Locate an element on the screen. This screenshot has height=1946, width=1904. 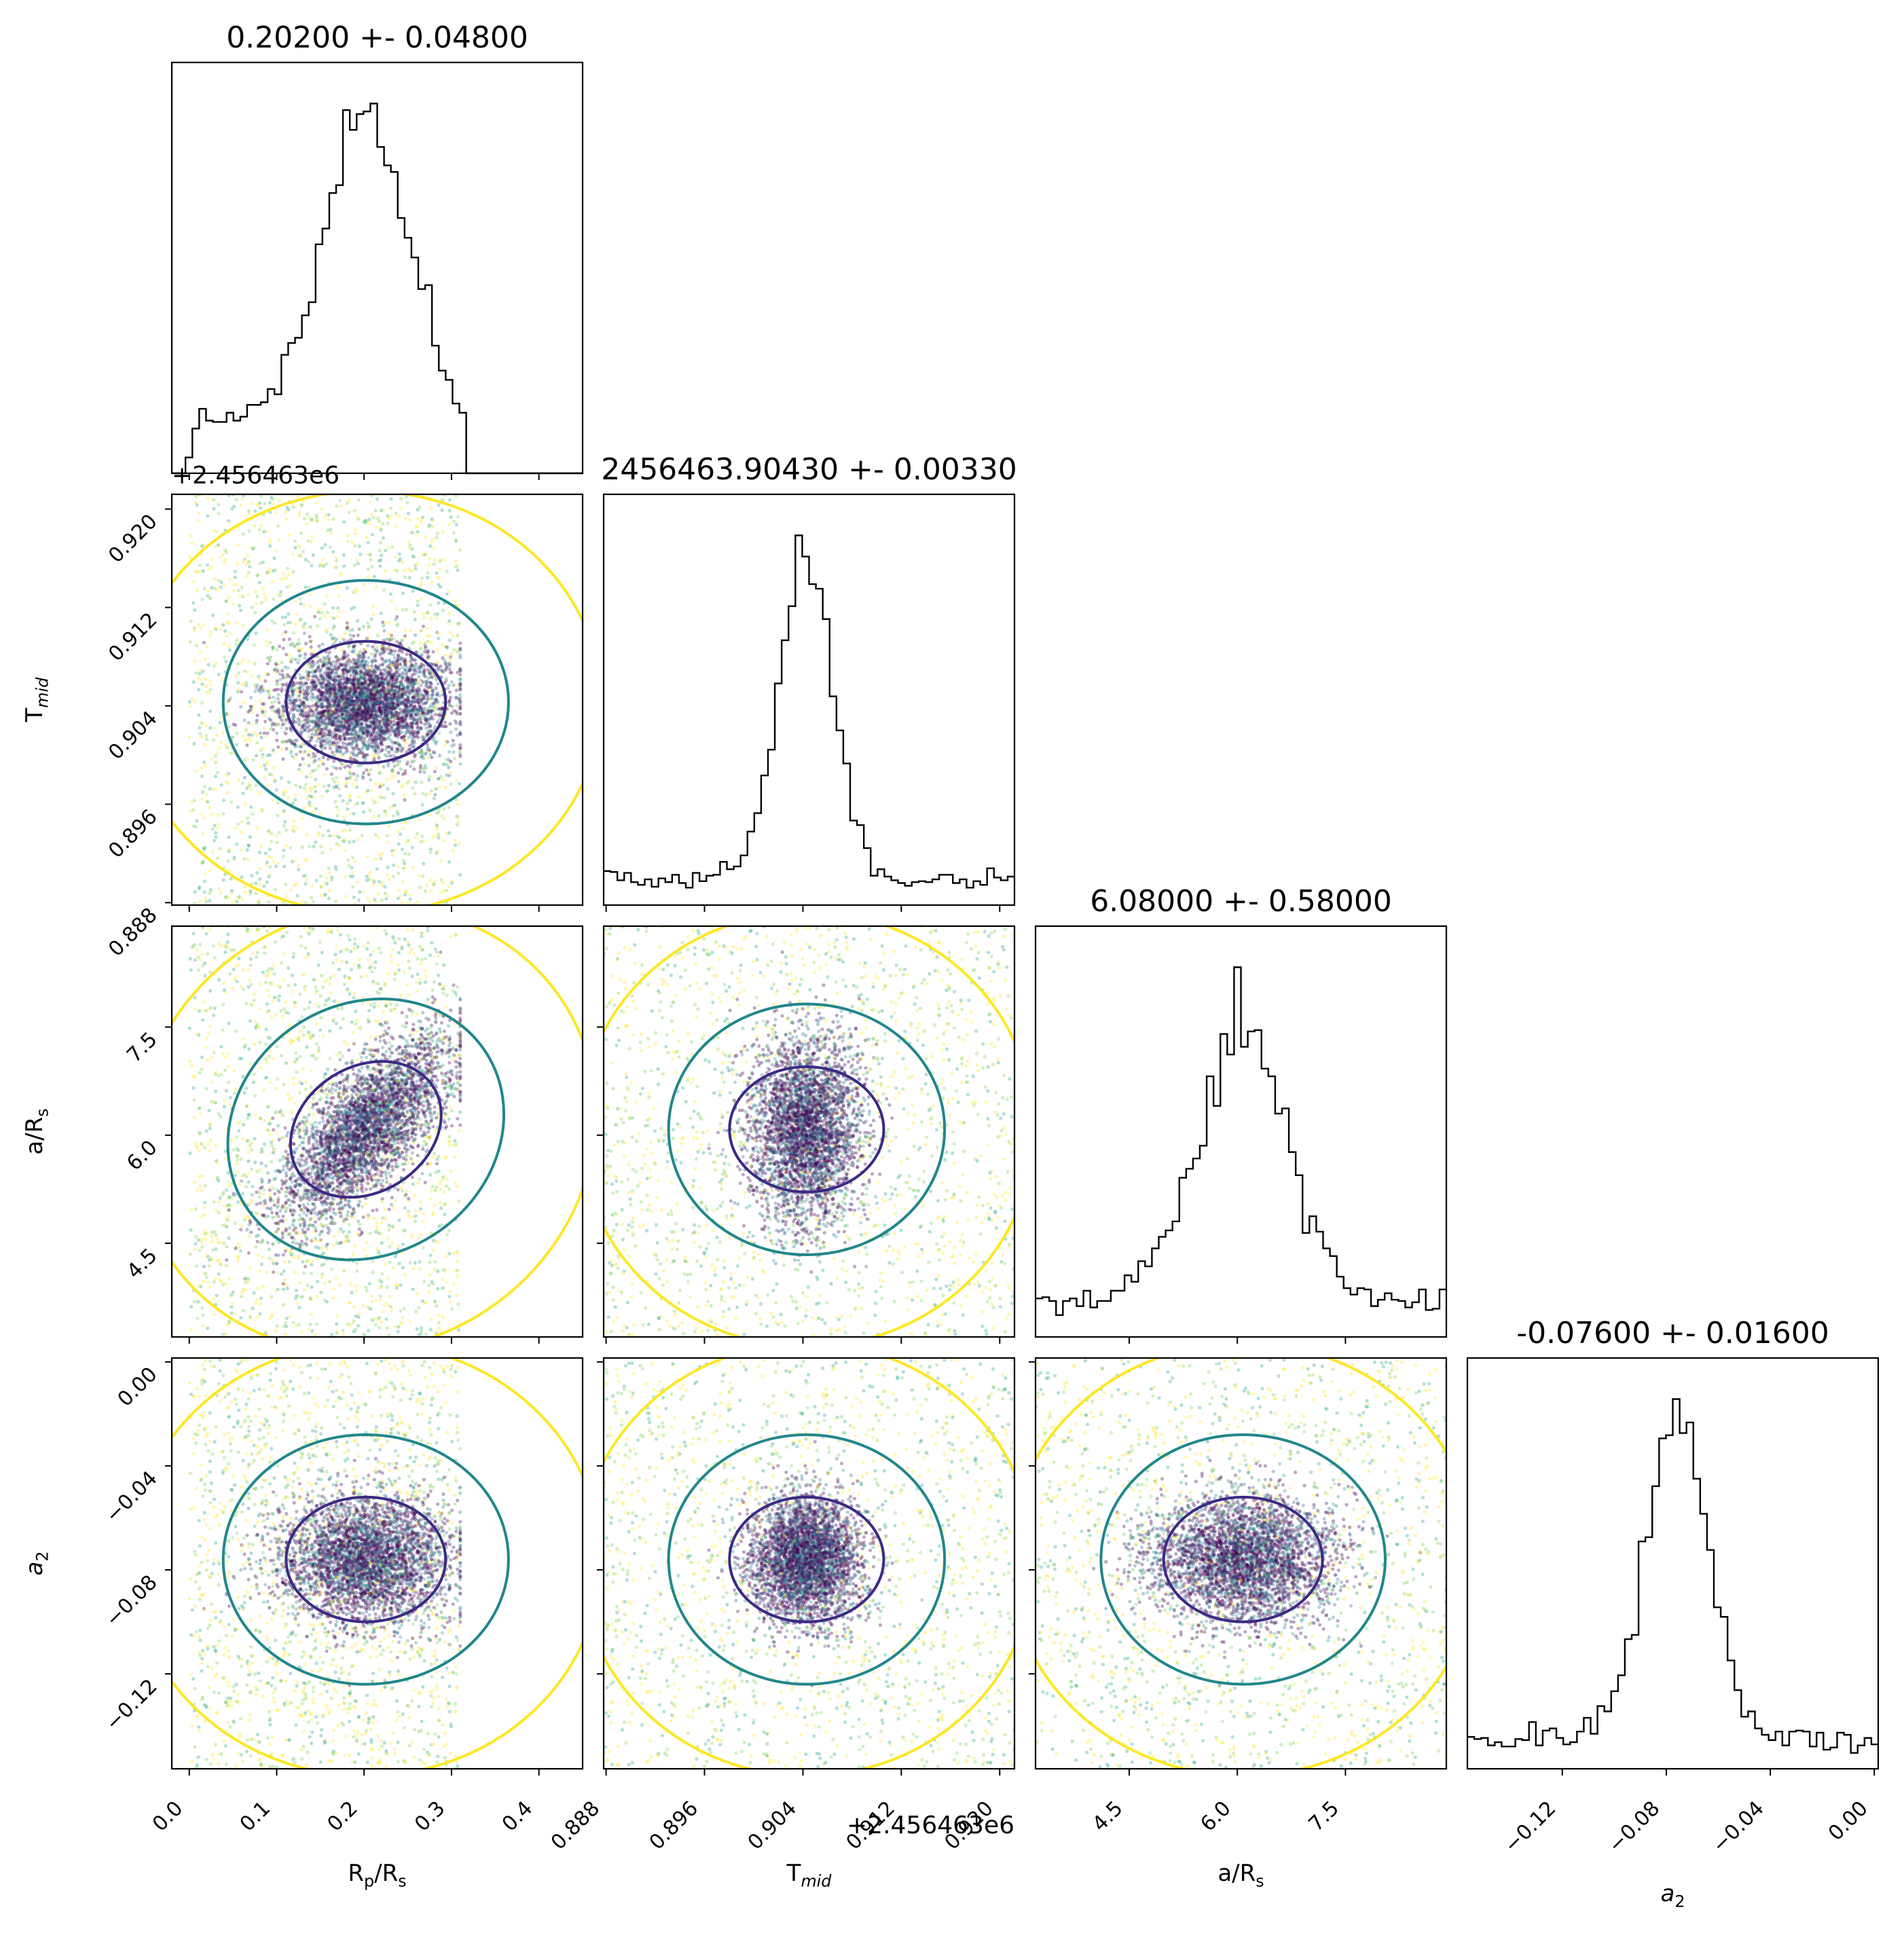
x-tick-label: 0.00 is located at coordinates (1849, 1821).